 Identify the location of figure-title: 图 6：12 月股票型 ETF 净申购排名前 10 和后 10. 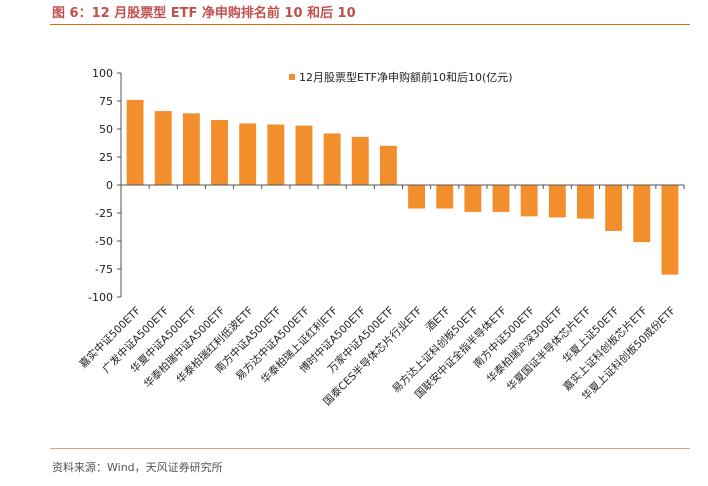
(204, 13).